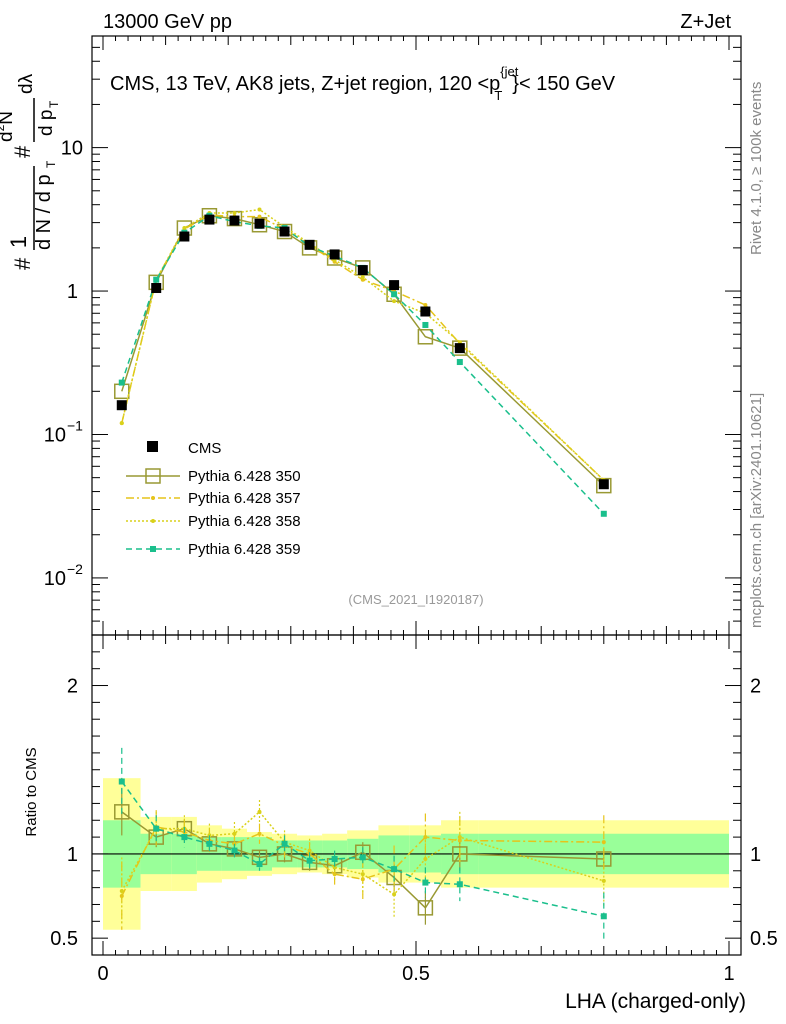 Image resolution: width=786 pixels, height=1024 pixels. What do you see at coordinates (30, 171) in the screenshot?
I see `y-axis-label: # 1 d N / d p T # d2N d p T dλ` at bounding box center [30, 171].